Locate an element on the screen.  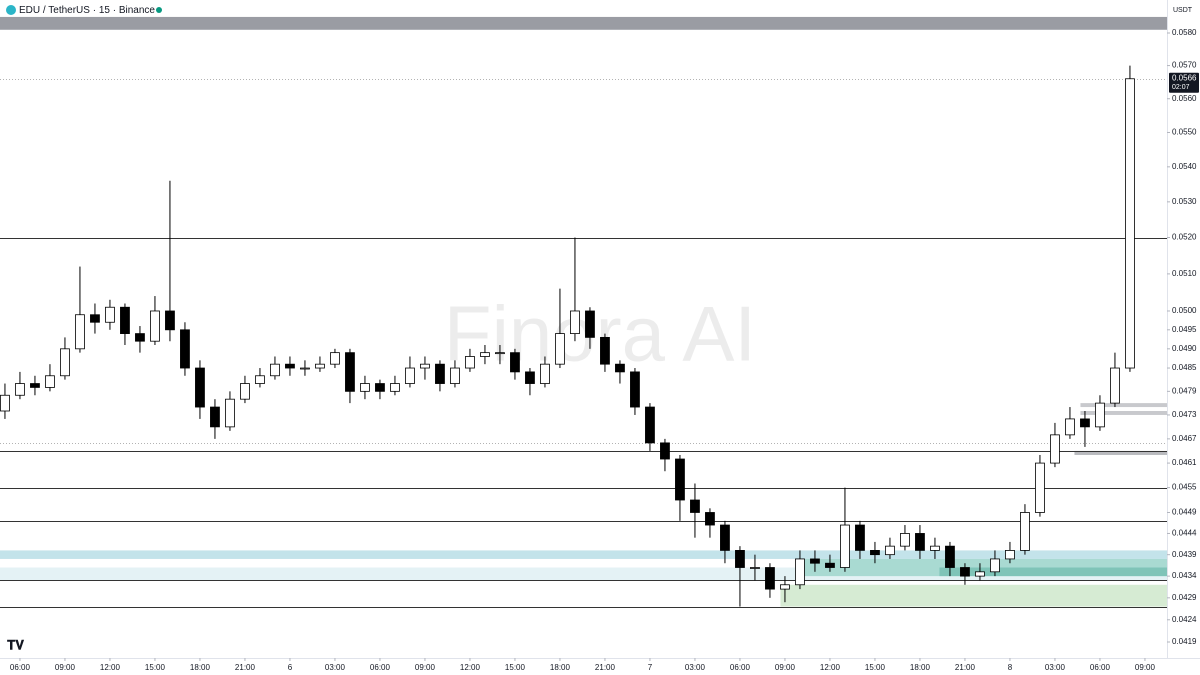
status-dot is located at coordinates (159, 10).